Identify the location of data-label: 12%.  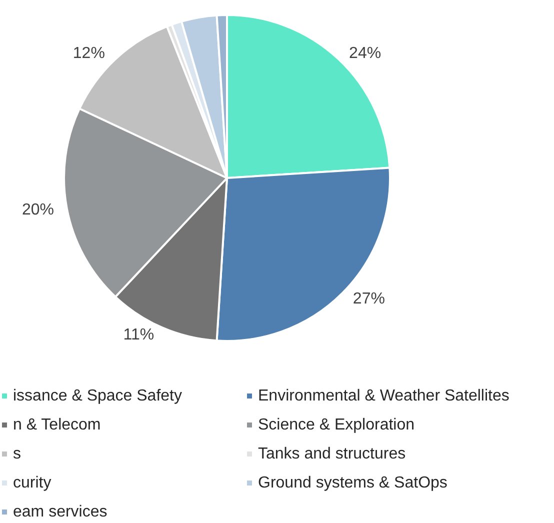
(88, 53).